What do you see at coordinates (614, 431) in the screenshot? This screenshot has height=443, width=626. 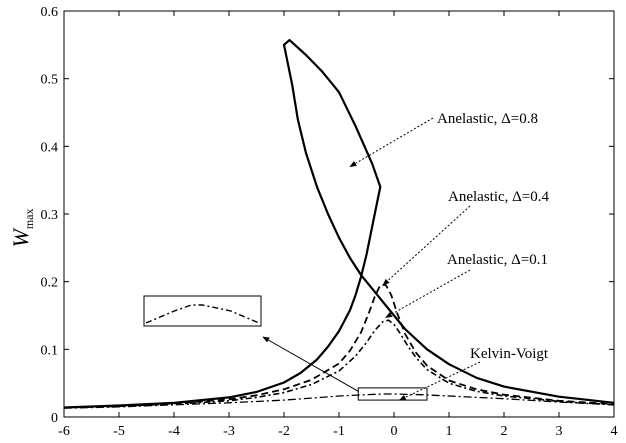 I see `x-tick-label: 4` at bounding box center [614, 431].